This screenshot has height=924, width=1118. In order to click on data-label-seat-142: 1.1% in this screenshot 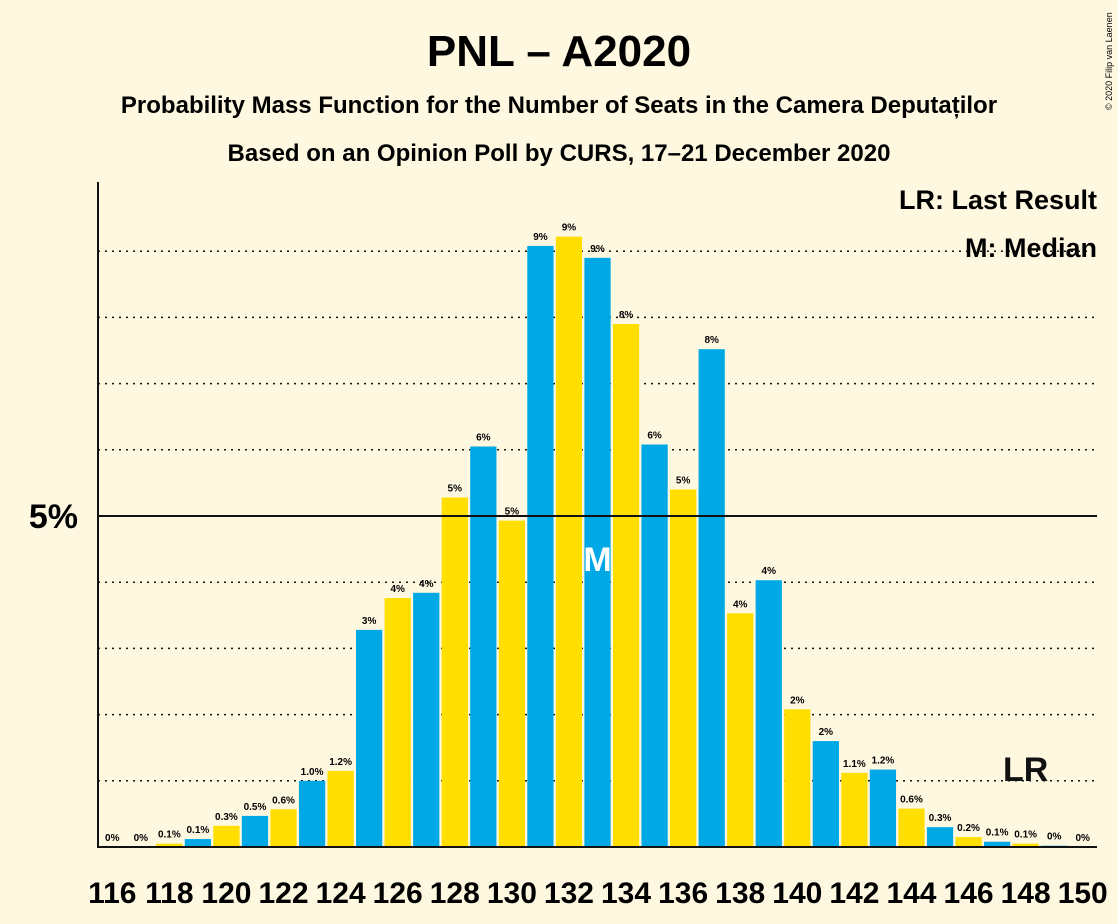, I will do `click(854, 764)`.